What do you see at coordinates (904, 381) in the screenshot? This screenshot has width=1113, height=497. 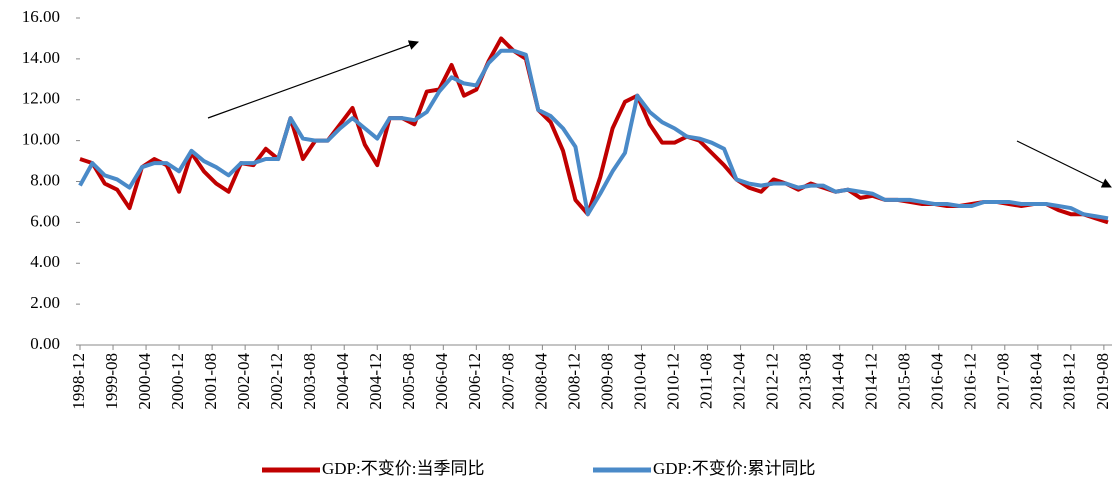 I see `x-tick-label: 2015-08` at bounding box center [904, 381].